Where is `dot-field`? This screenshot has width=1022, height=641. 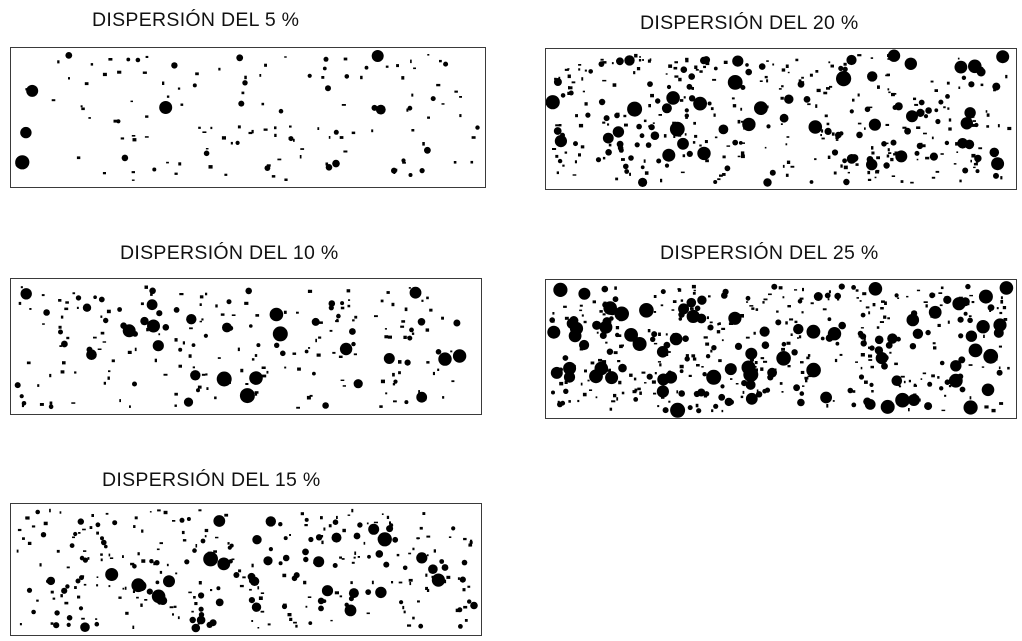 dot-field is located at coordinates (247, 570).